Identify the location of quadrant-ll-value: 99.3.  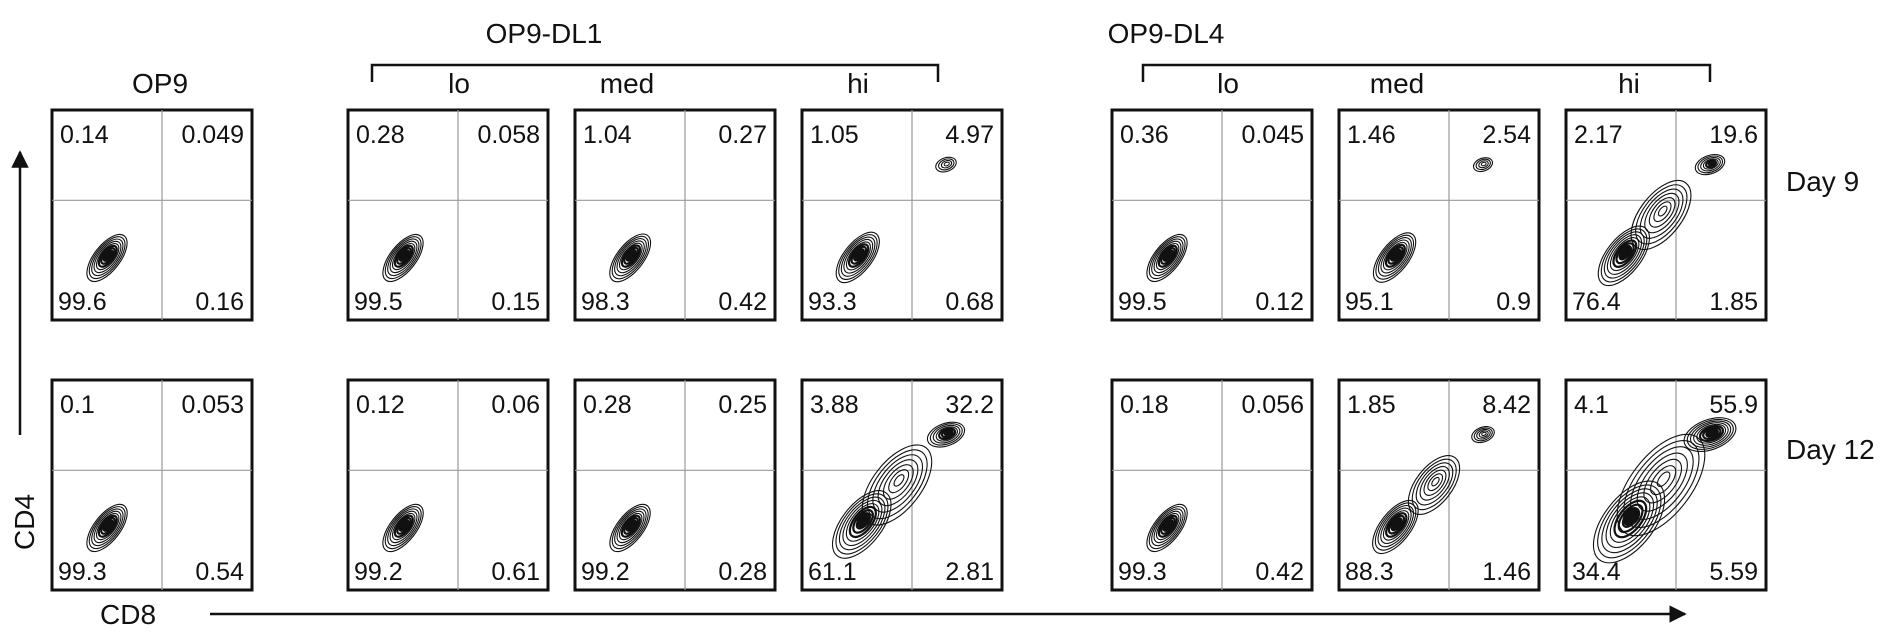
(82, 572).